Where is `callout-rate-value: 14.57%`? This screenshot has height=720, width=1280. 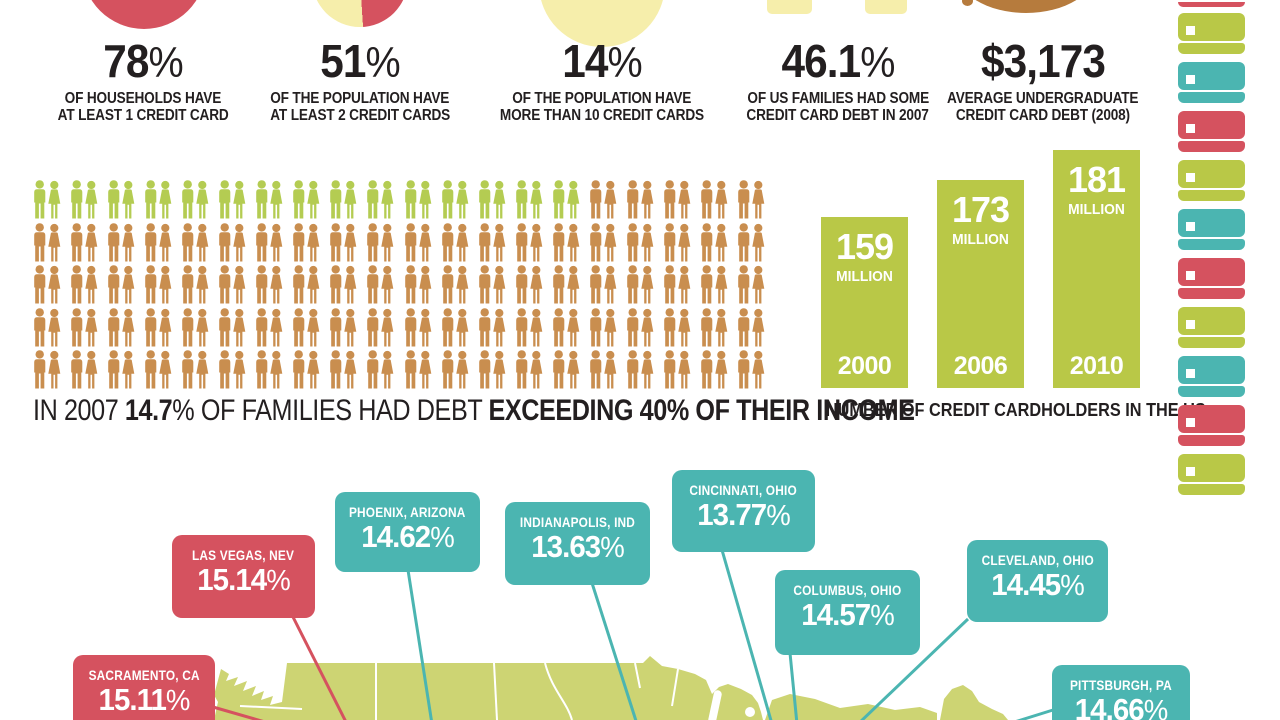 callout-rate-value: 14.57% is located at coordinates (847, 614).